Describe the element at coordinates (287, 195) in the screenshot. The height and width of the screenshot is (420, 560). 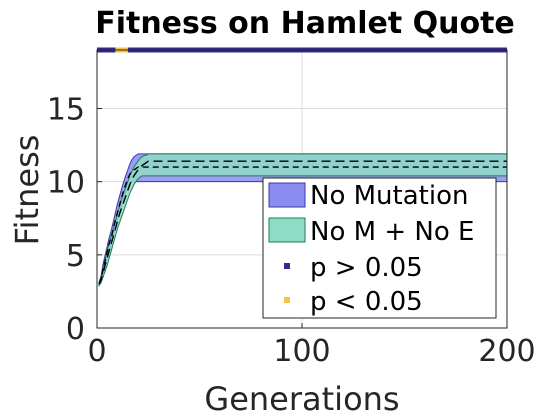
I see `legend-swatch-no-mutation` at that location.